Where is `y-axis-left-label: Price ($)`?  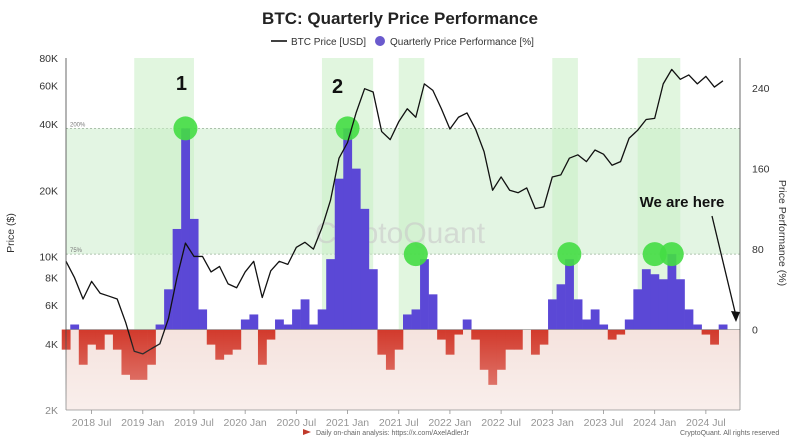
y-axis-left-label: Price ($) is located at coordinates (11, 233).